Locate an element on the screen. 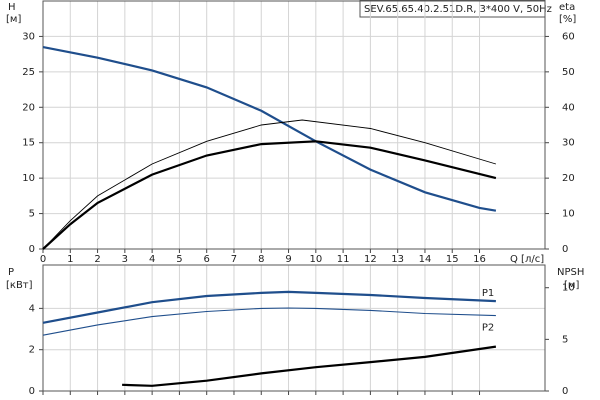 The height and width of the screenshot is (400, 600). series-label: P1 is located at coordinates (488, 293).